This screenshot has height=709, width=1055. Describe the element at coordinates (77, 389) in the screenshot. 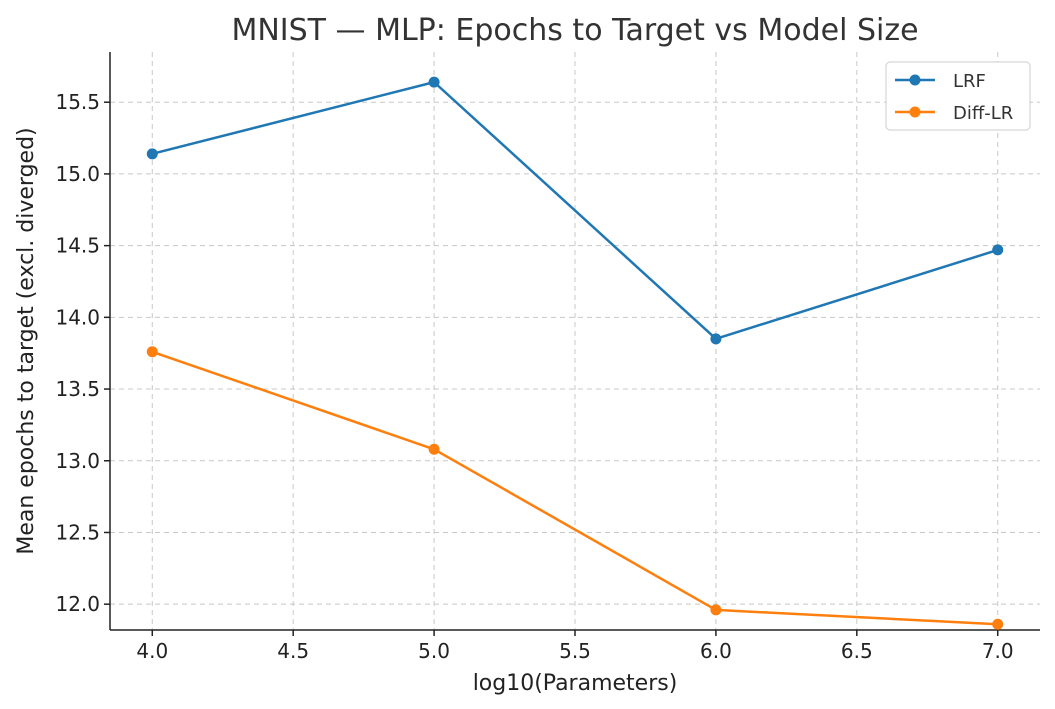

I see `y-tick-label: 13.5` at that location.